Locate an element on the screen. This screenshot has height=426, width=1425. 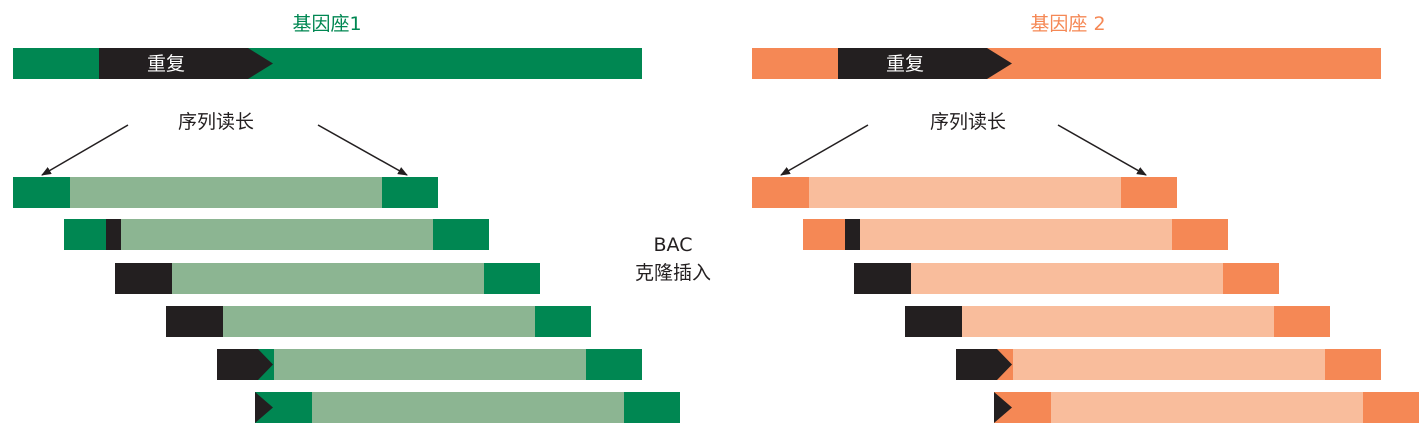
locus-2-read-arrow-right is located at coordinates (1102, 150).